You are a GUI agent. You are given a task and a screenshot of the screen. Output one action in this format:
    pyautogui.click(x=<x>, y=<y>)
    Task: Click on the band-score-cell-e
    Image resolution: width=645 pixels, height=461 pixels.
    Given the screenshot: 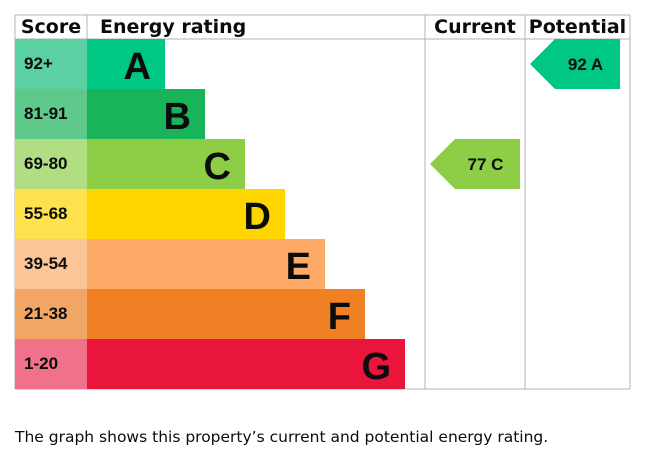 What is the action you would take?
    pyautogui.click(x=51, y=264)
    